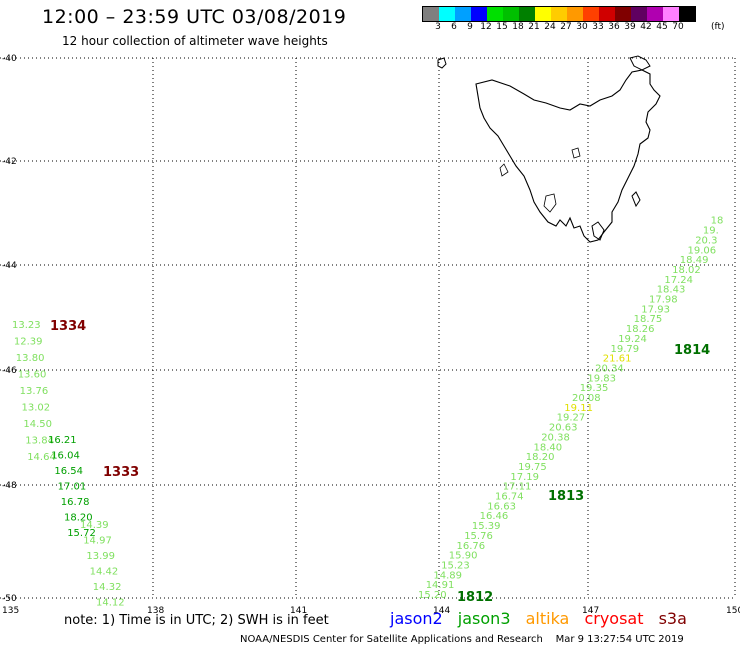 This screenshot has height=650, width=740. I want to click on lat-tick-label: -42, so click(9, 162).